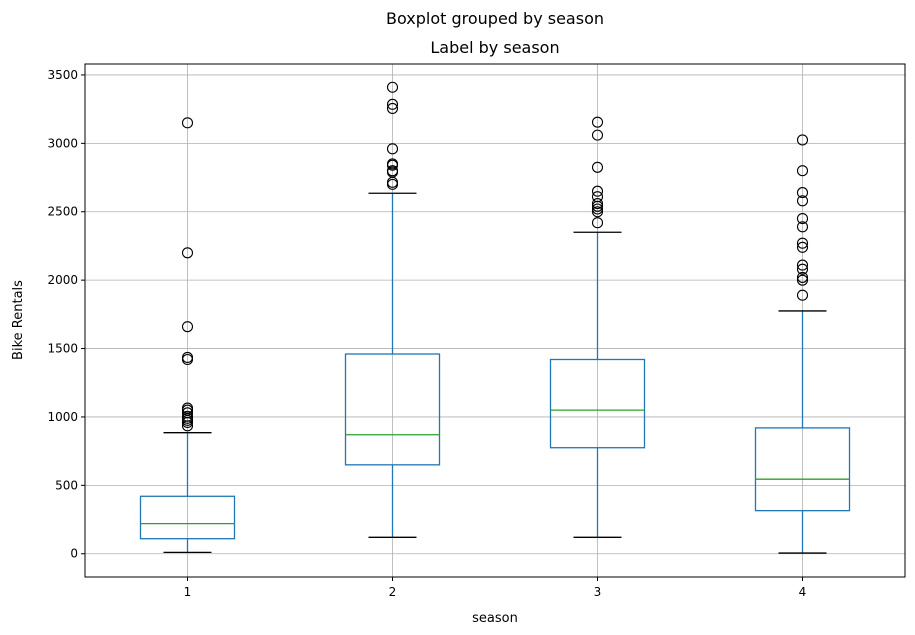 The width and height of the screenshot is (915, 635). I want to click on y-tick-label: 2000, so click(62, 280).